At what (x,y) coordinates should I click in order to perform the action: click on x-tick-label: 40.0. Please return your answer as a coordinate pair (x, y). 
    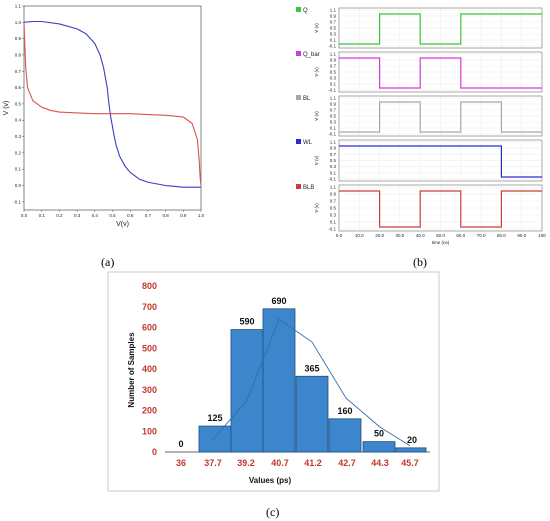
    Looking at the image, I should click on (420, 235).